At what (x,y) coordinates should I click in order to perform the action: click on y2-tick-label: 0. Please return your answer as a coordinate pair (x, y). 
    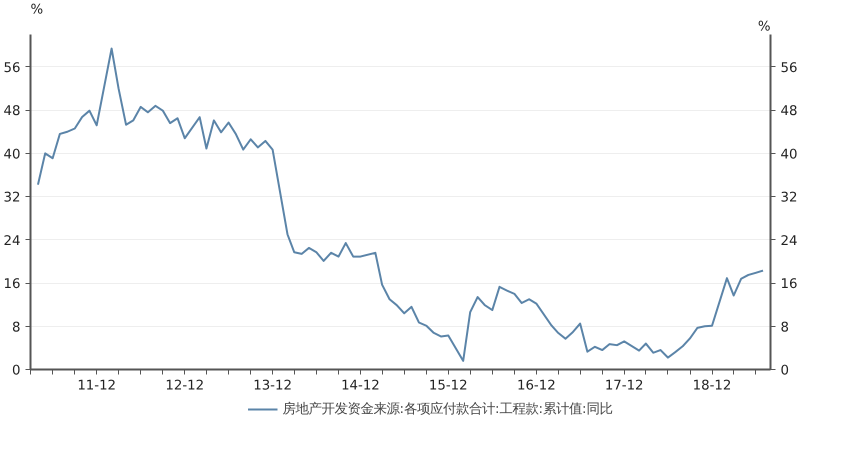
    Looking at the image, I should click on (784, 371).